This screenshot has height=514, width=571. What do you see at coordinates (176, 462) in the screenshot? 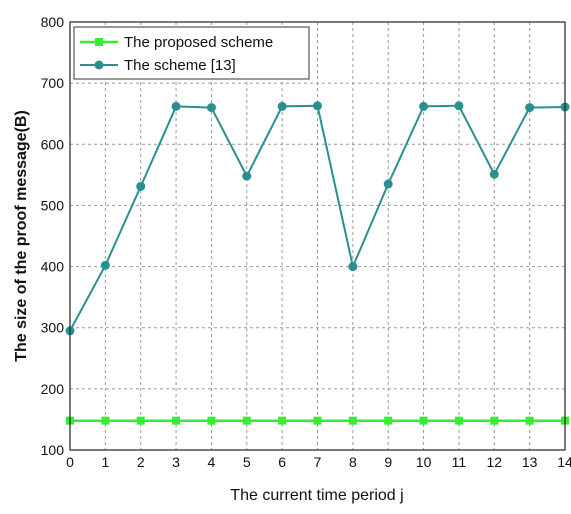
I see `x-tick-label: 3` at bounding box center [176, 462].